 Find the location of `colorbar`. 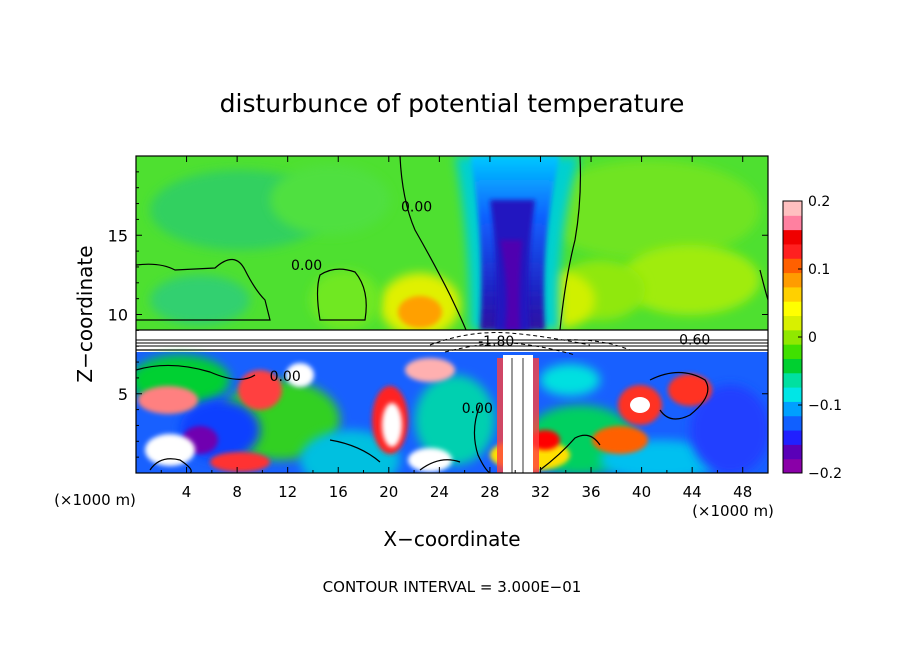

colorbar is located at coordinates (792, 337).